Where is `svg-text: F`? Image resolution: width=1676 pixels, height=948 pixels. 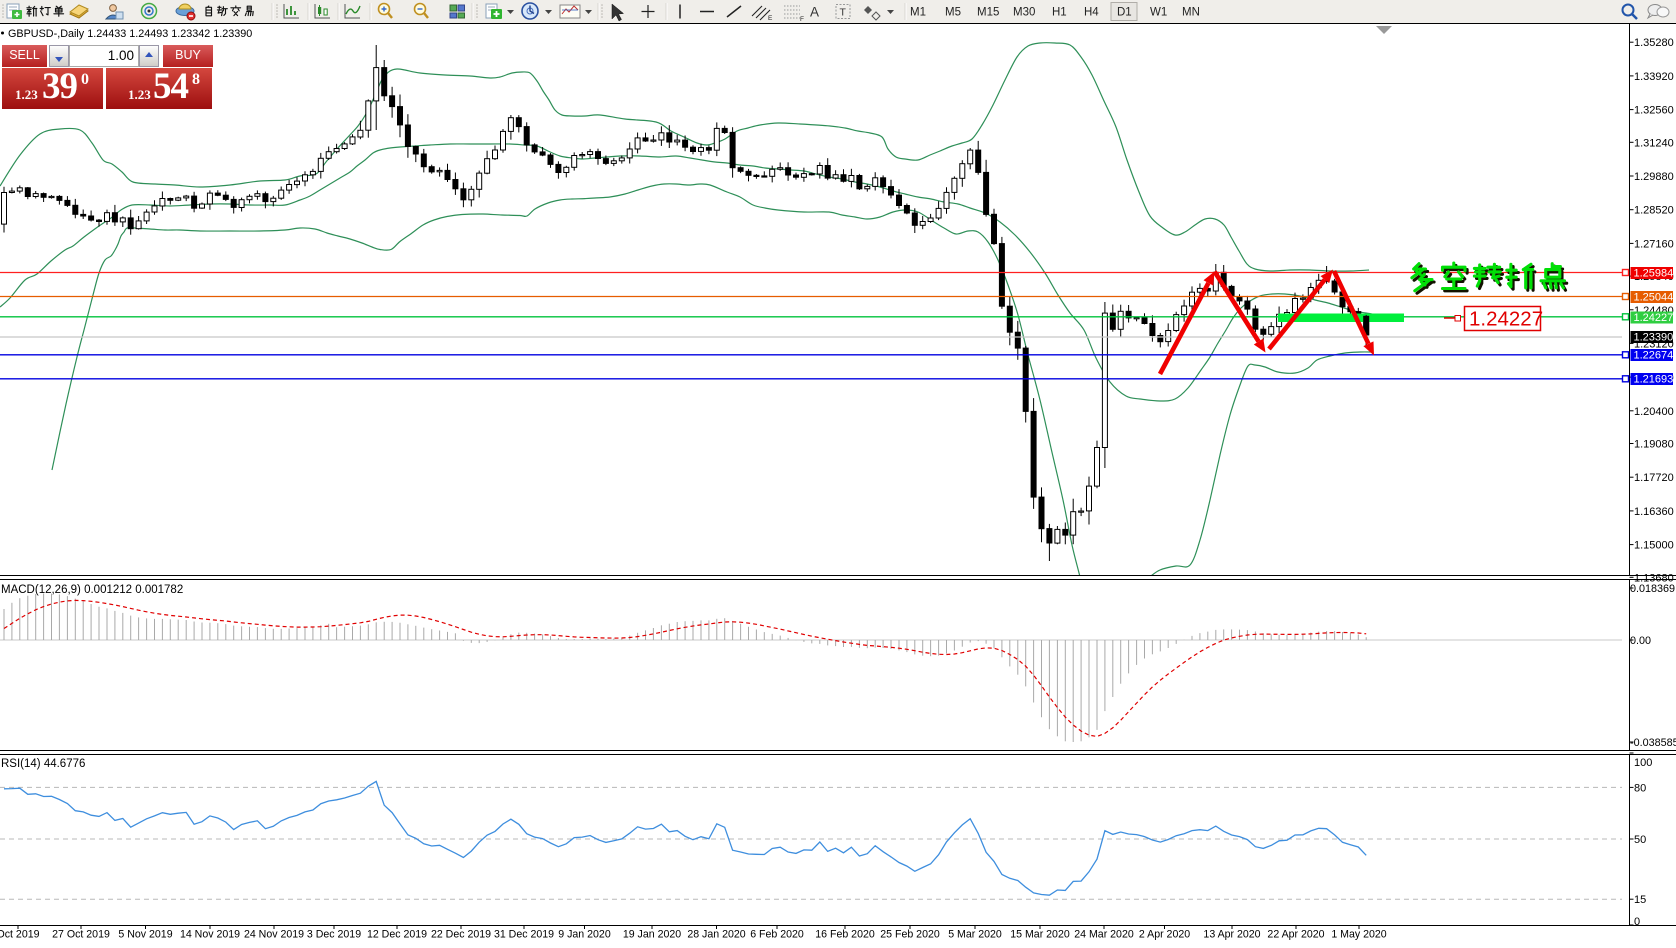
svg-text: F is located at coordinates (802, 19).